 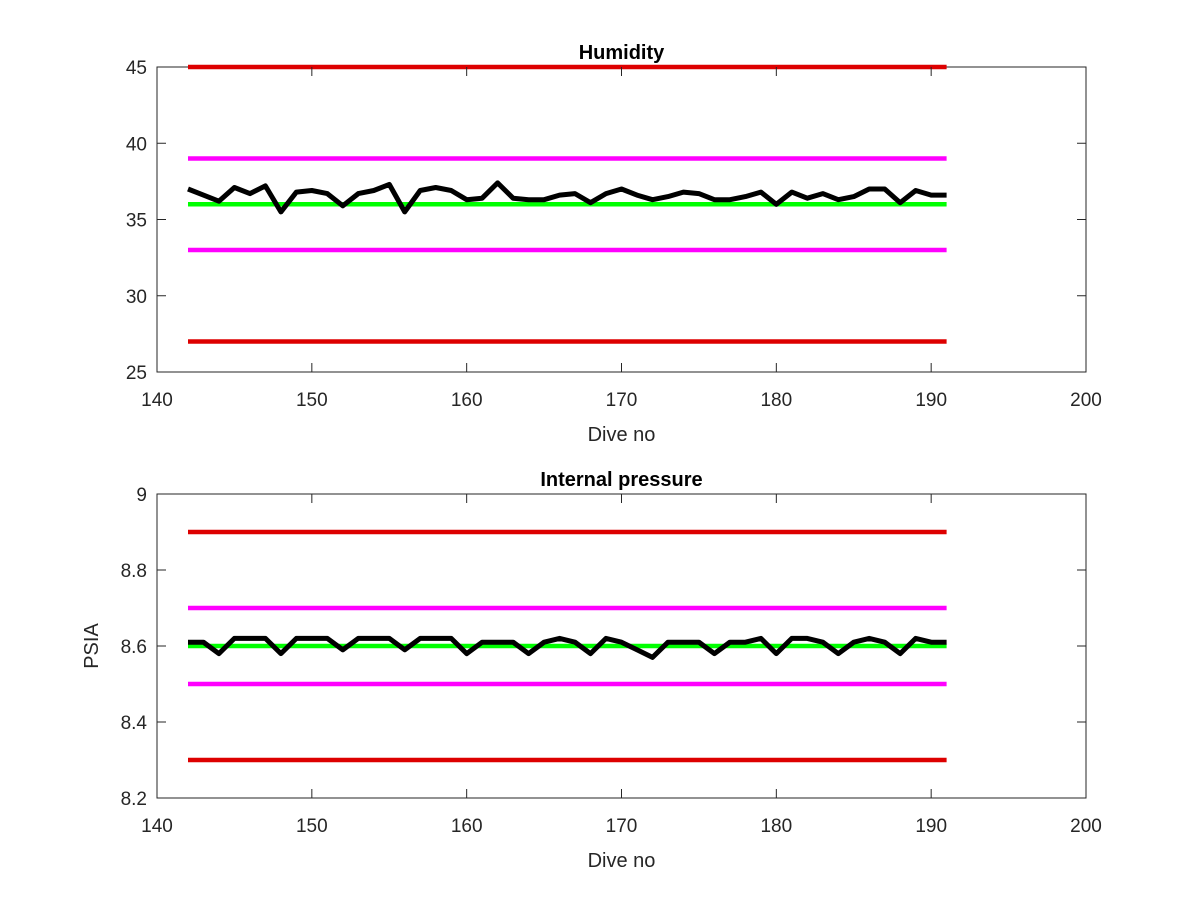 I want to click on chart-title: Humidity, so click(x=622, y=53).